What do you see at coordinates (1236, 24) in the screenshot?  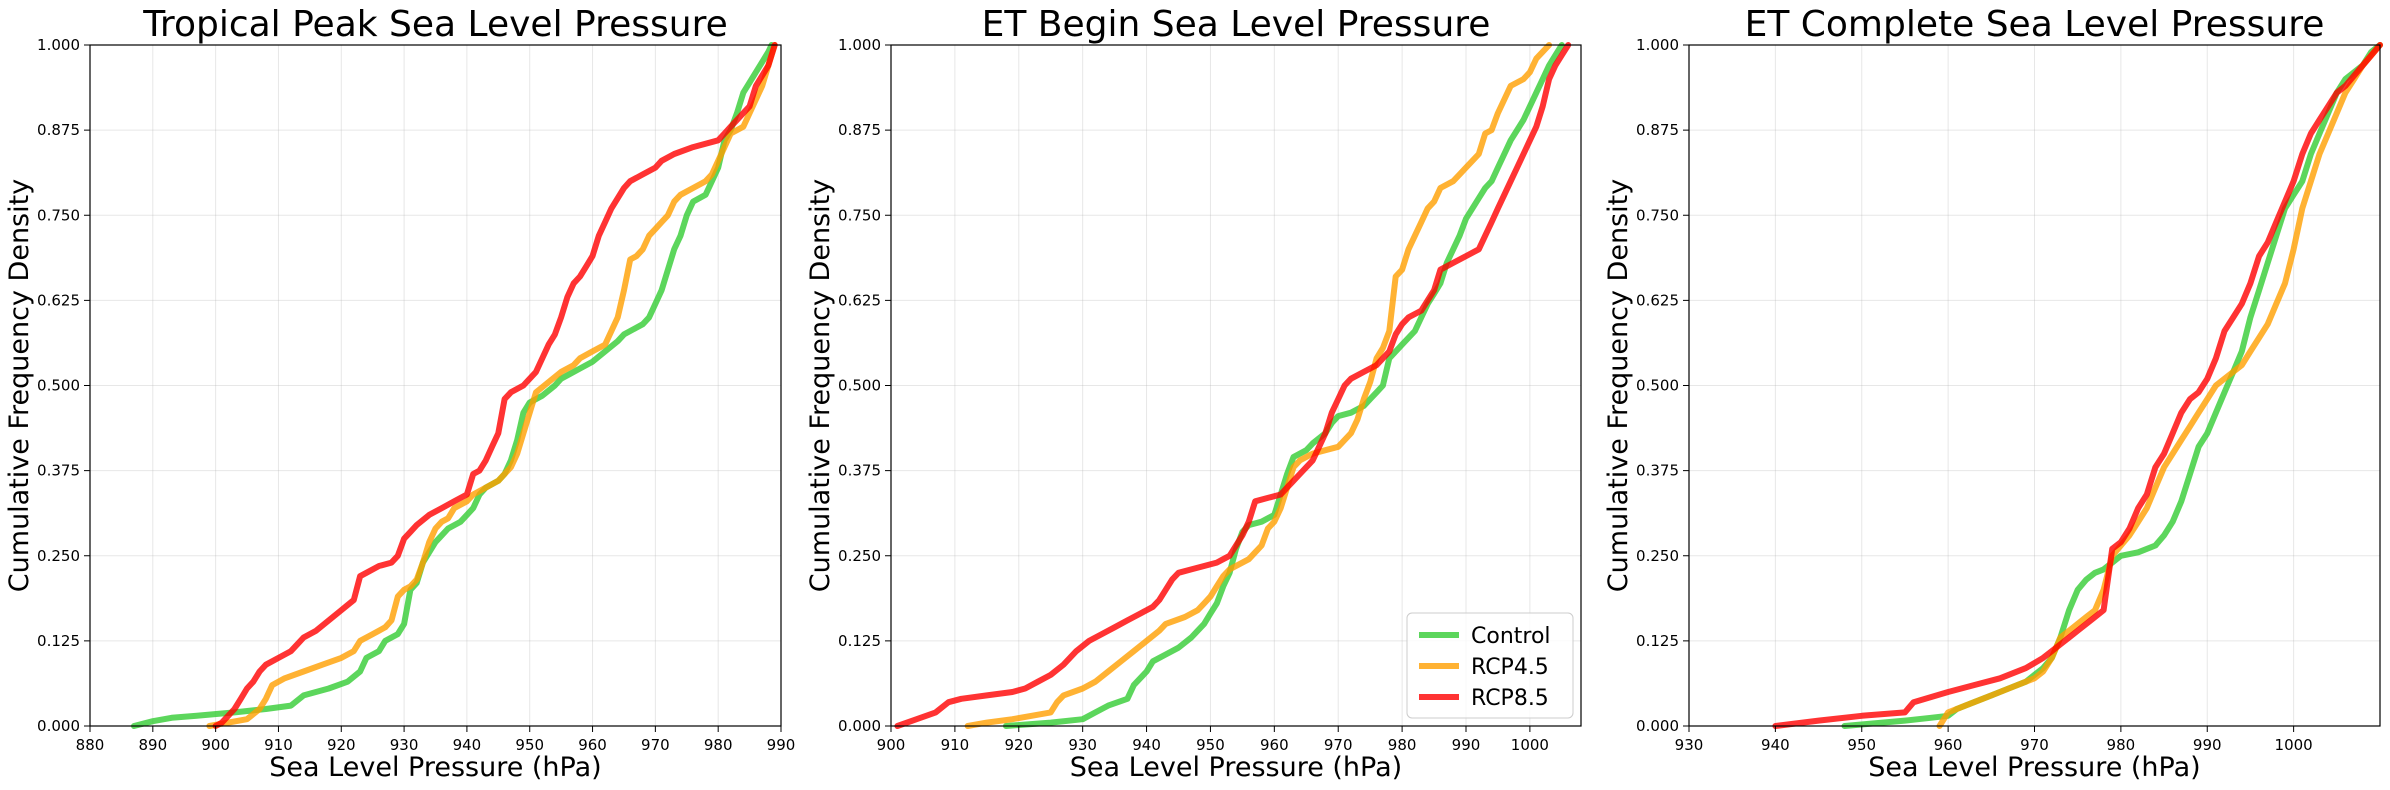 I see `chart-title: ET Begin Sea Level Pressure` at bounding box center [1236, 24].